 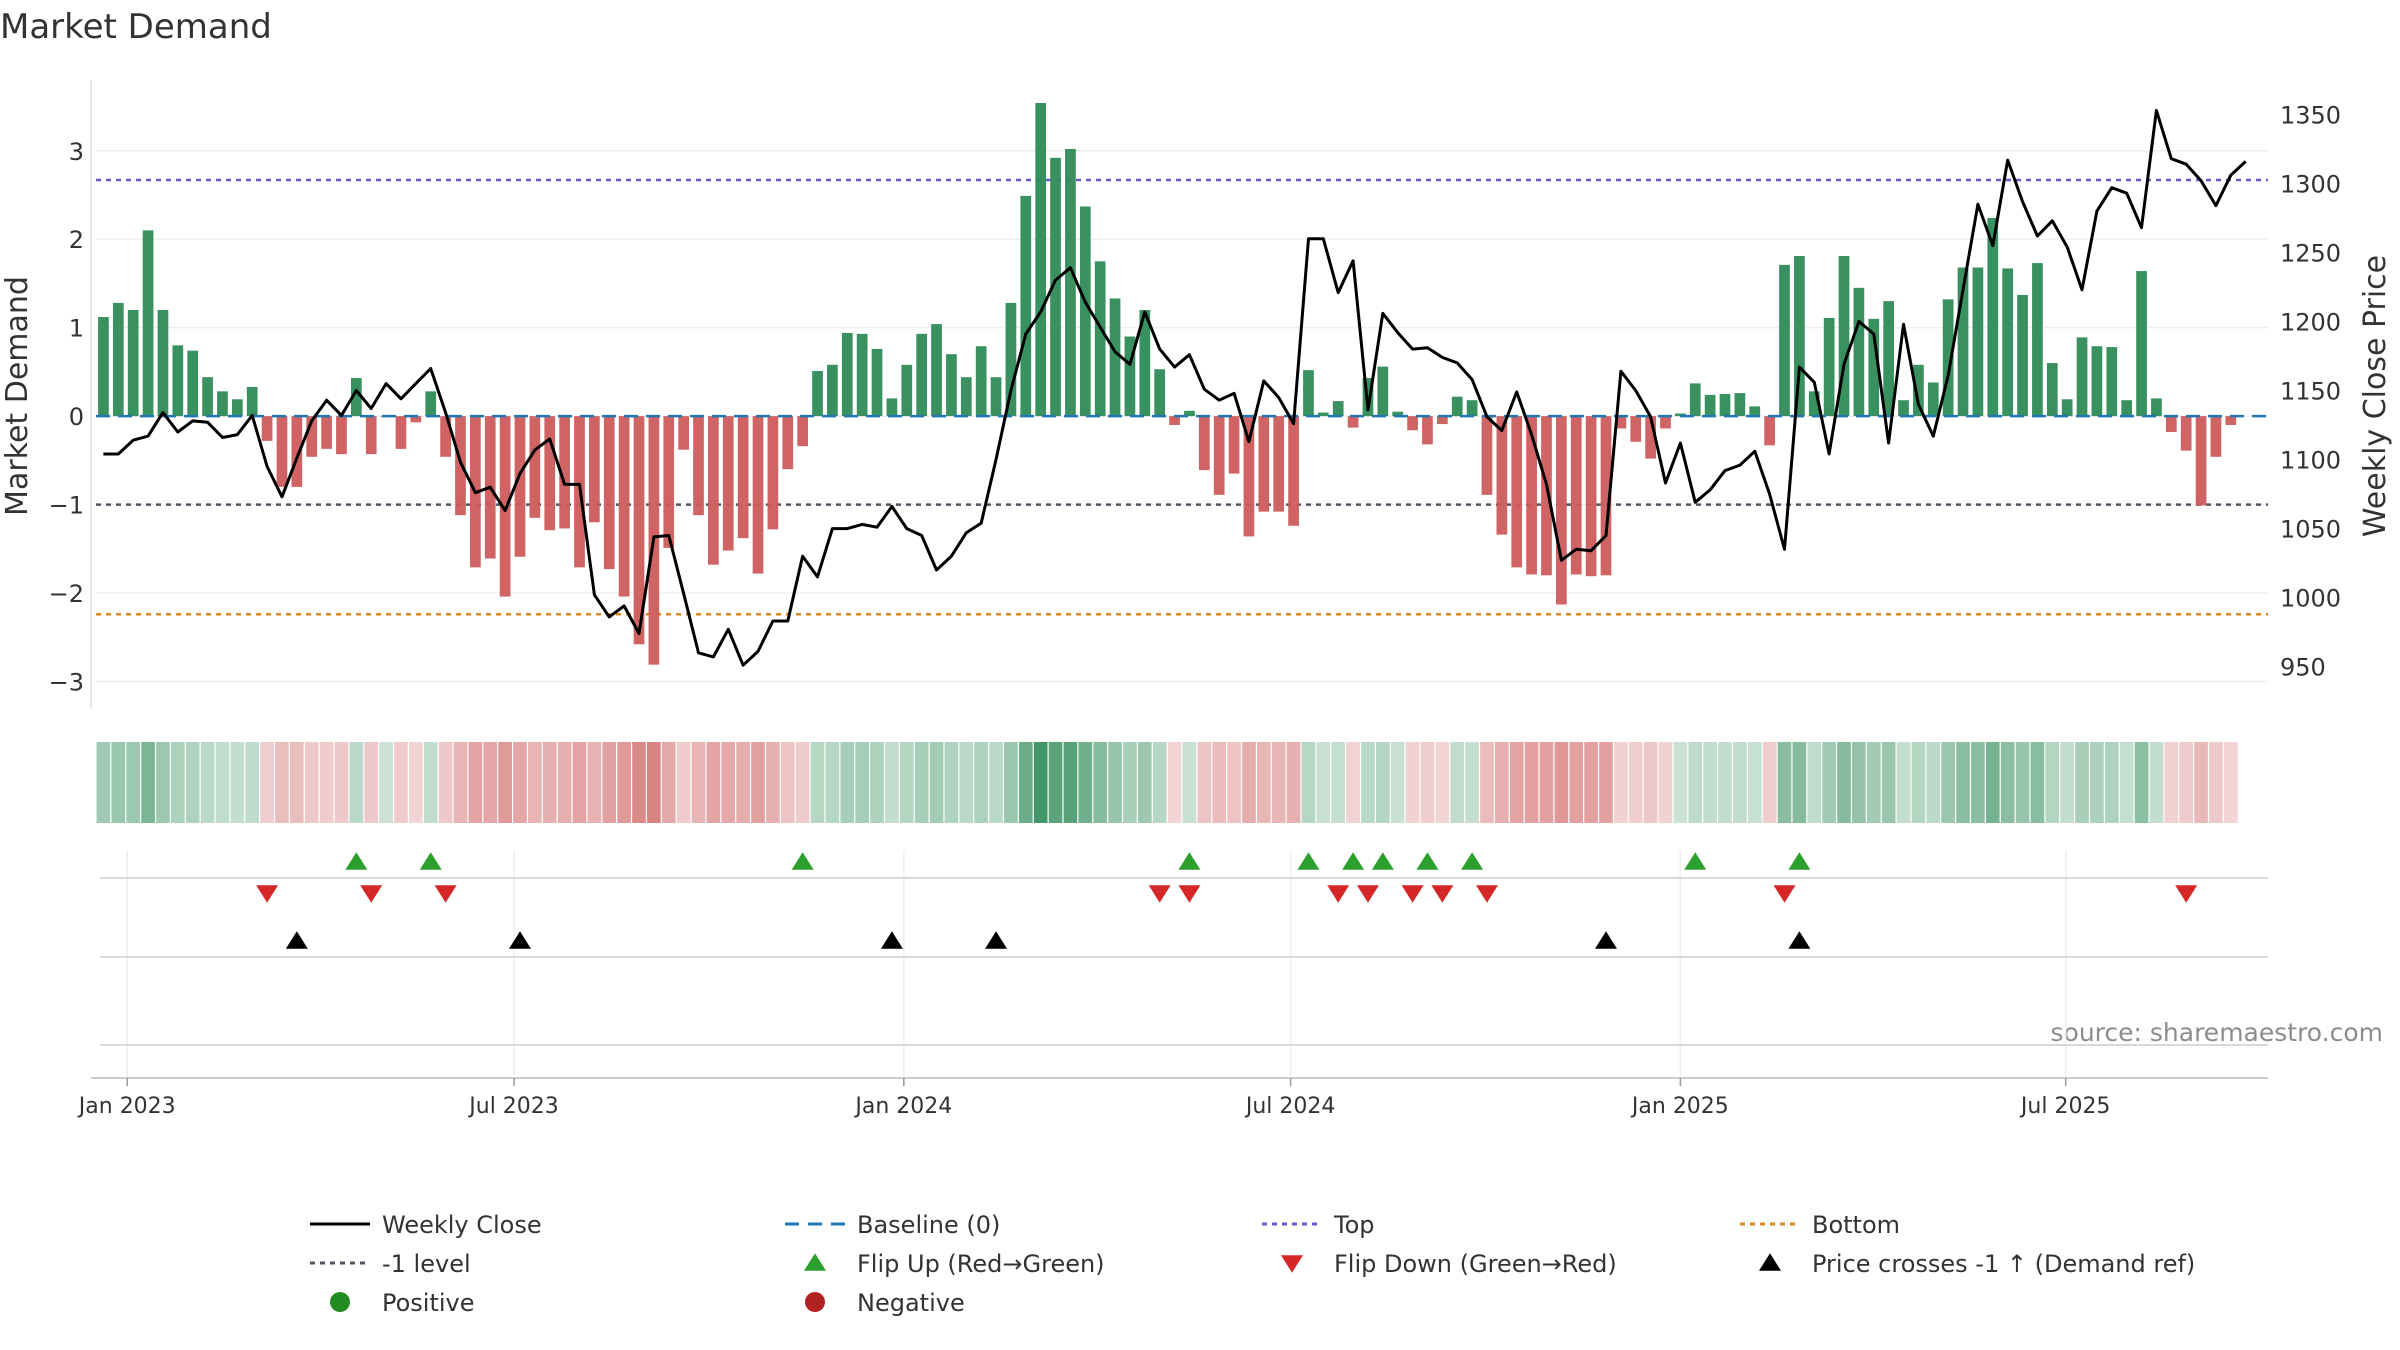 I want to click on y2-tick-label: 950, so click(x=2303, y=668).